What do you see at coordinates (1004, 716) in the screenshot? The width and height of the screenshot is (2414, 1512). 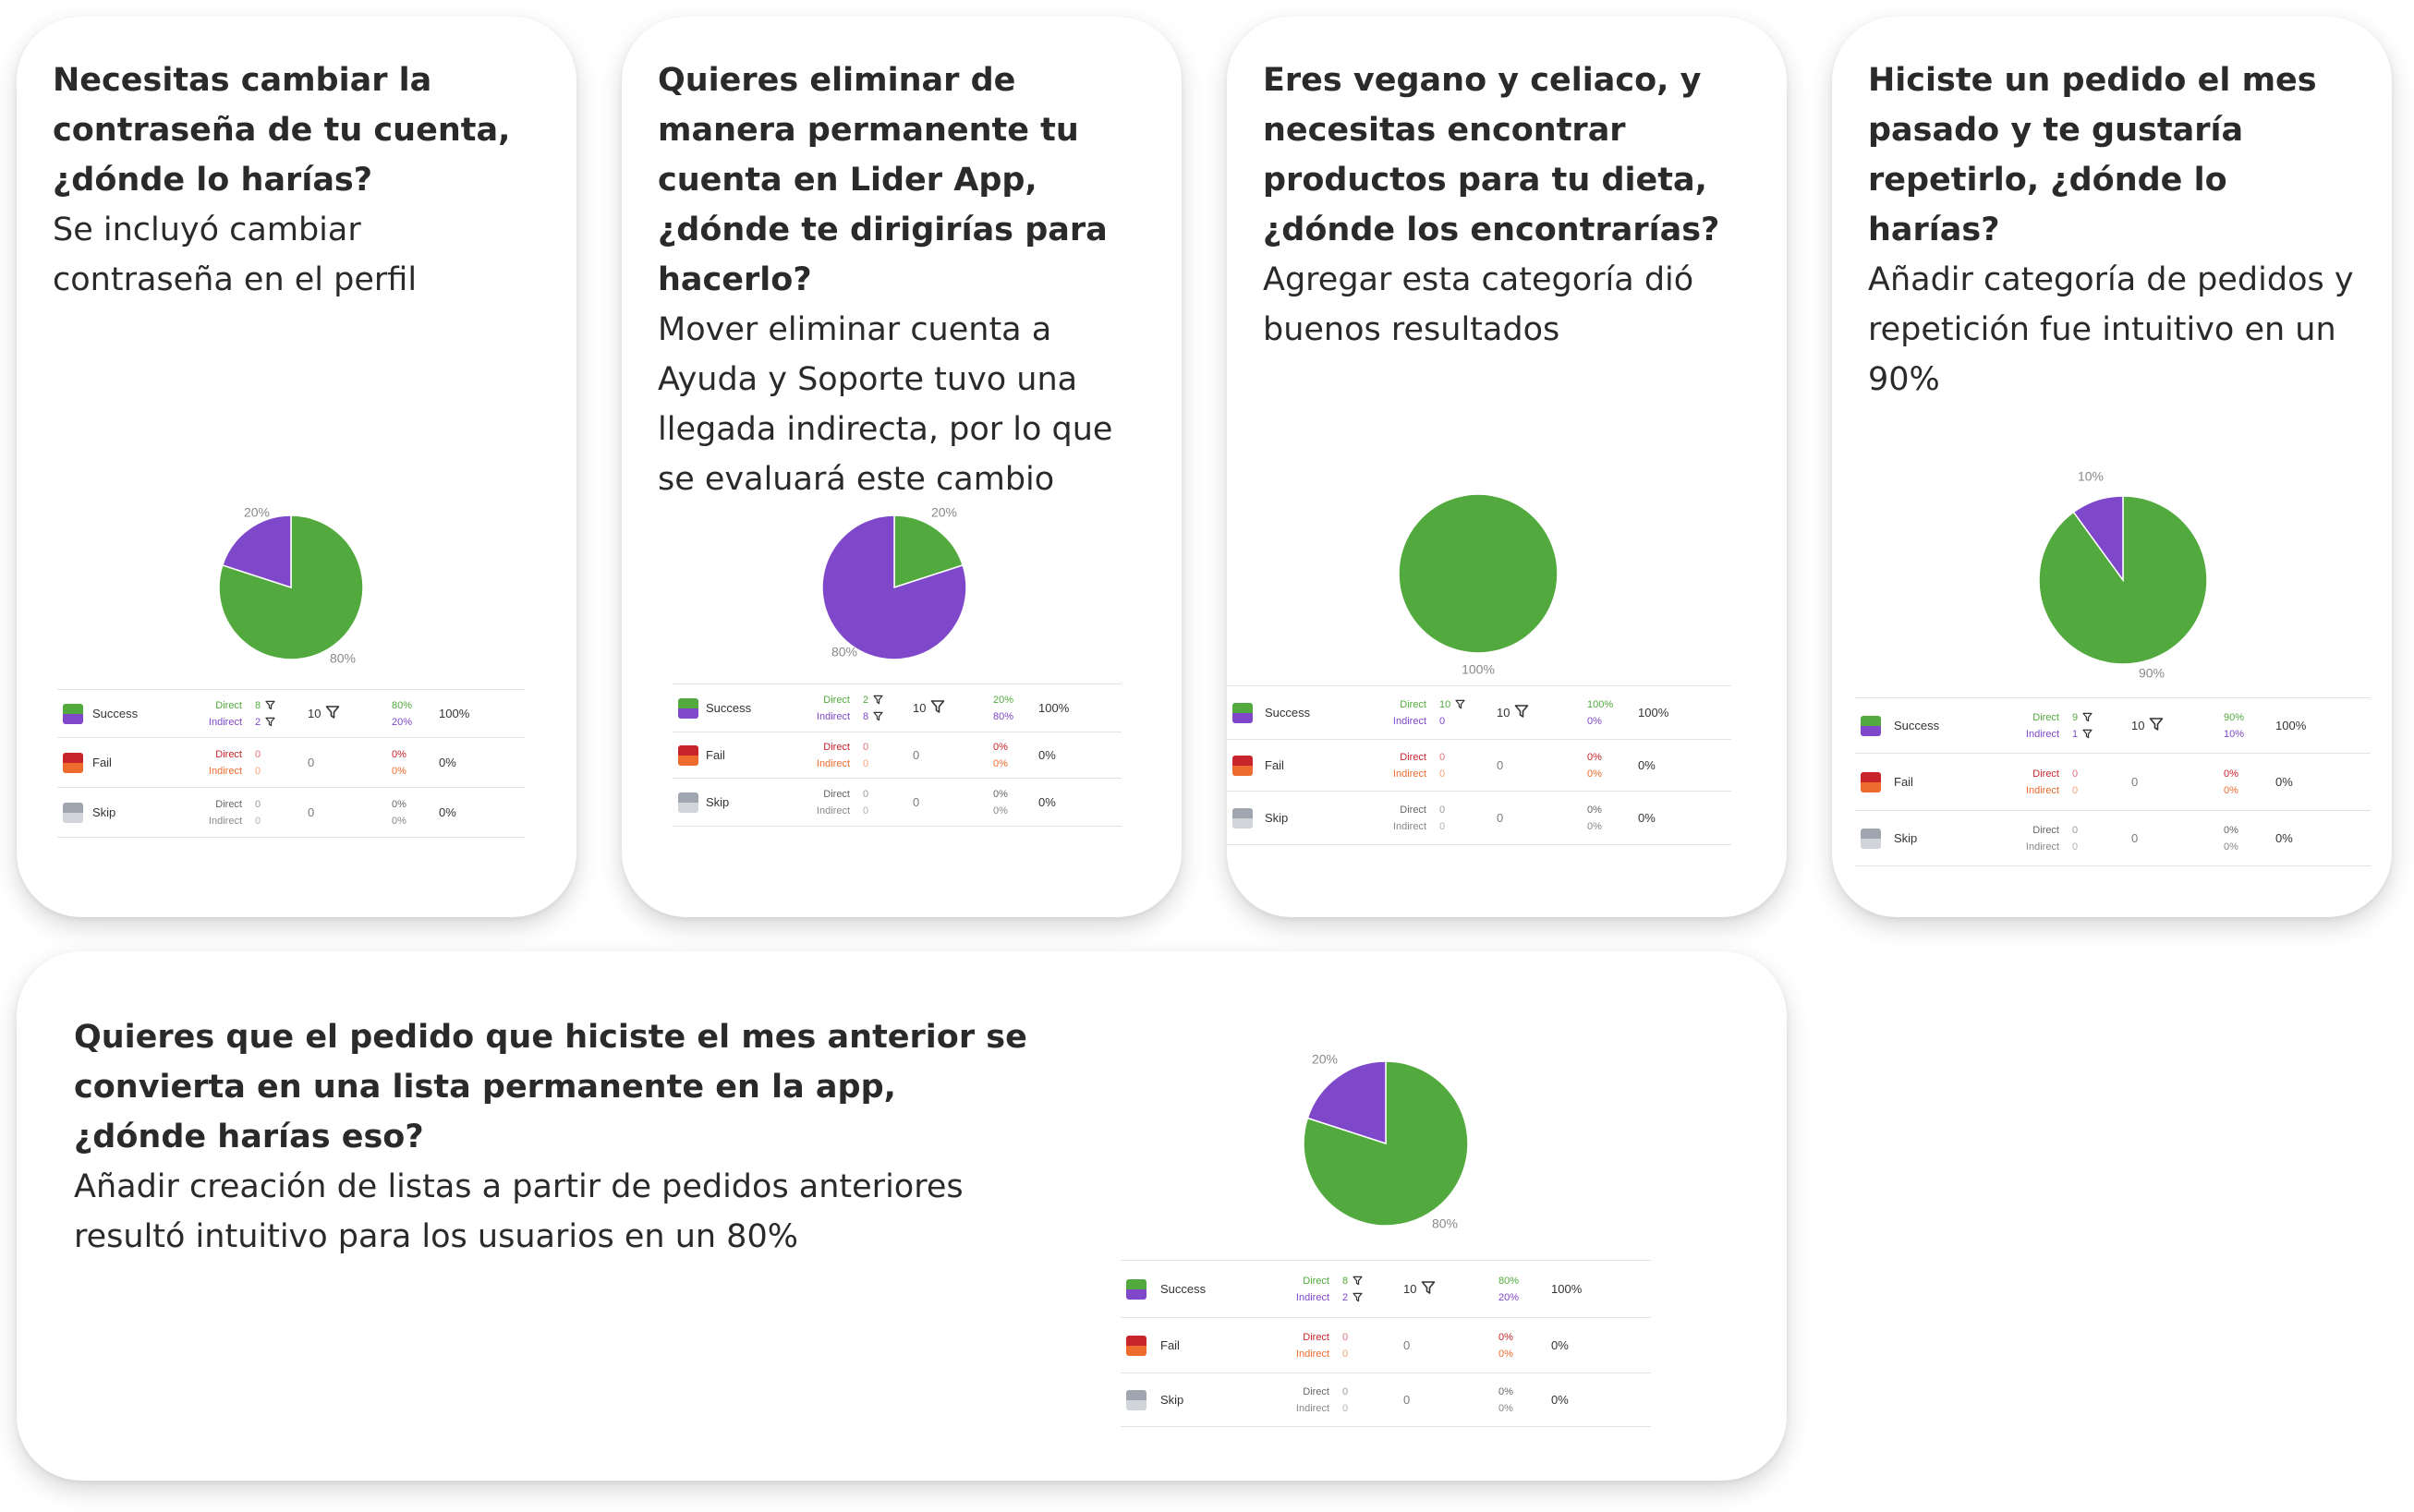 I see `indirect-percent: 80%` at bounding box center [1004, 716].